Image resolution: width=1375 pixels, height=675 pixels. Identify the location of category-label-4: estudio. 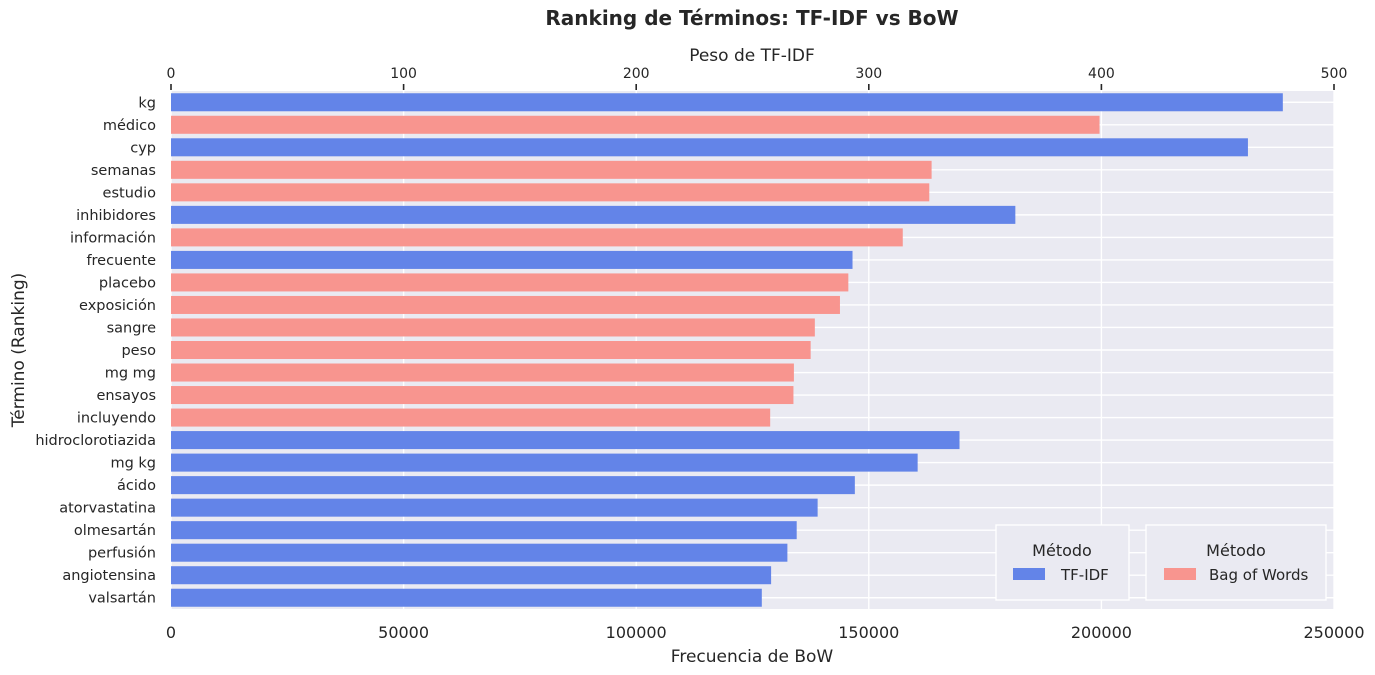
(130, 193).